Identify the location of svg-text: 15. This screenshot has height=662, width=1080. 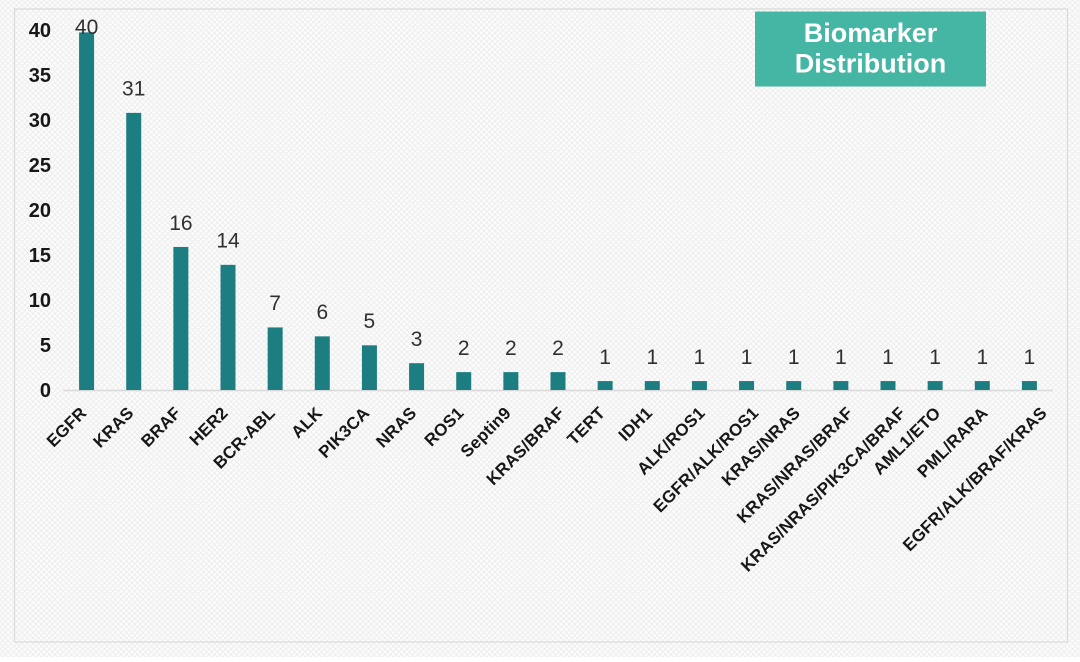
(40, 256).